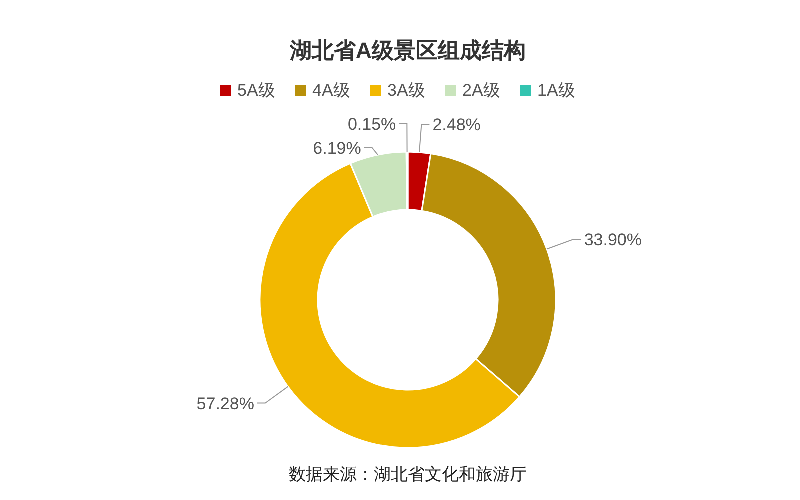 This screenshot has height=500, width=800. Describe the element at coordinates (407, 50) in the screenshot. I see `chart-title: 湖北省A级景区组成结构` at that location.